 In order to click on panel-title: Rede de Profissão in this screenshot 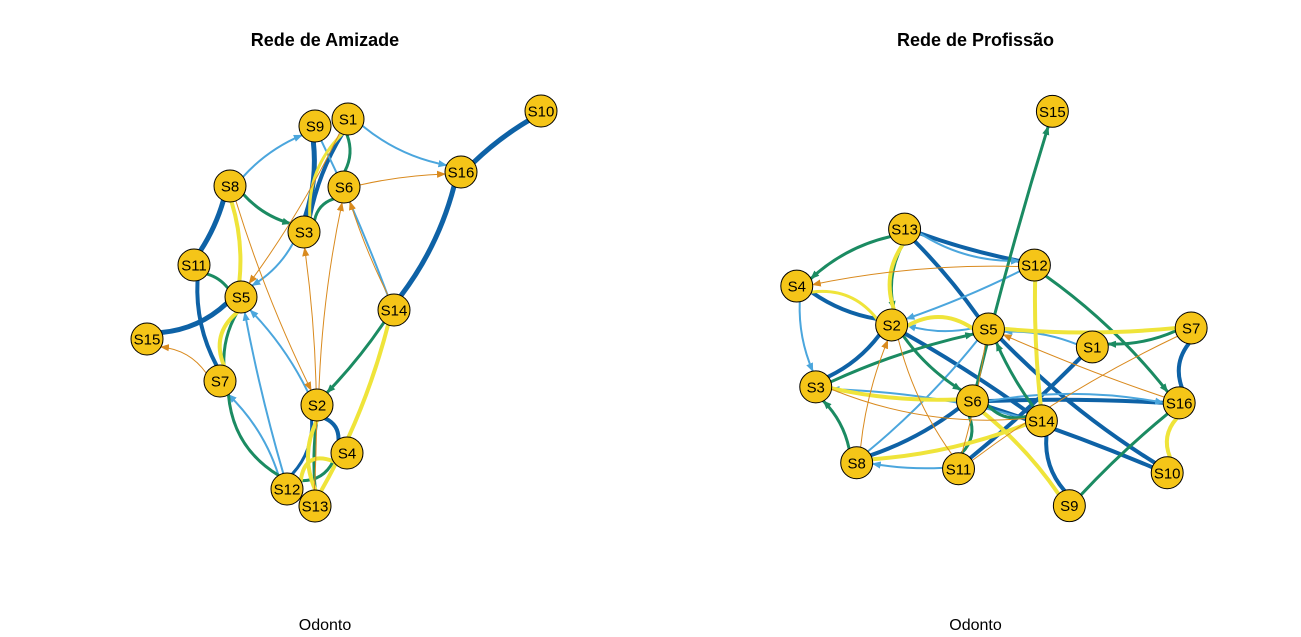, I will do `click(975, 40)`.